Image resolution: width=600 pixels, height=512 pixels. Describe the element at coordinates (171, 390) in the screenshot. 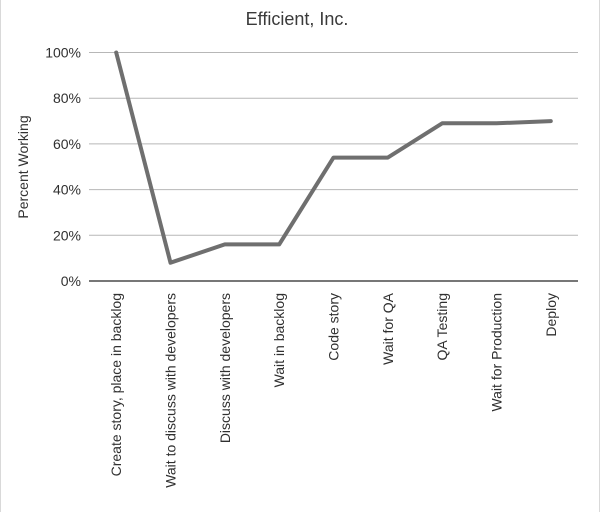

I see `x-category-label: Wait to discuss with developers` at that location.